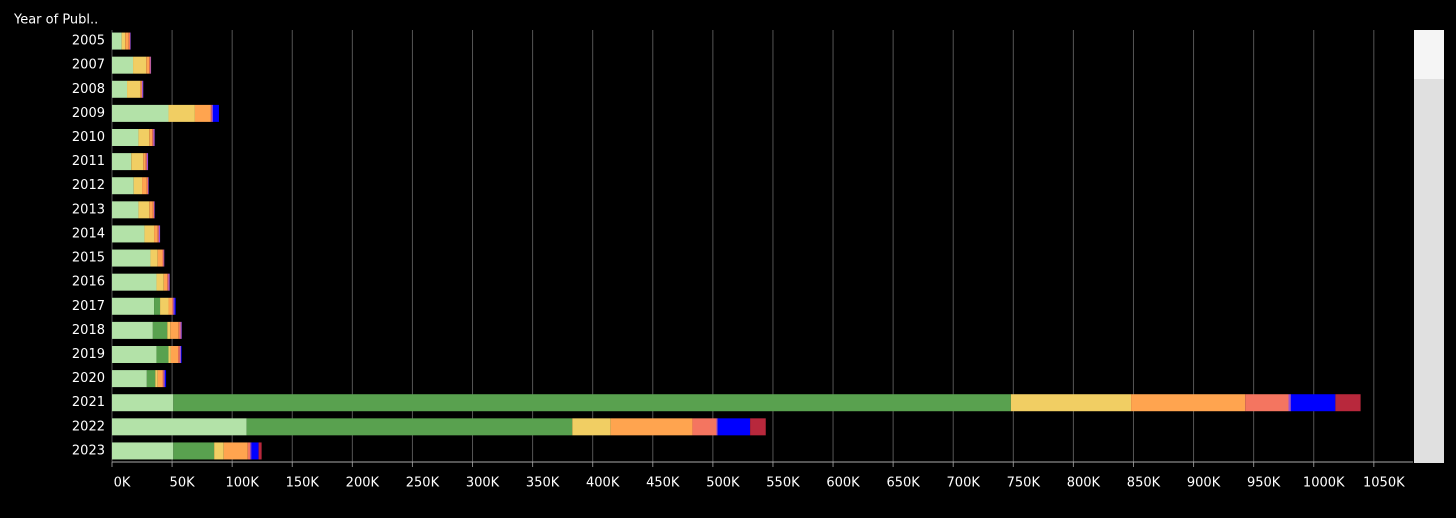 This screenshot has height=518, width=1456. What do you see at coordinates (1264, 483) in the screenshot?
I see `x-tick-label: 950K` at bounding box center [1264, 483].